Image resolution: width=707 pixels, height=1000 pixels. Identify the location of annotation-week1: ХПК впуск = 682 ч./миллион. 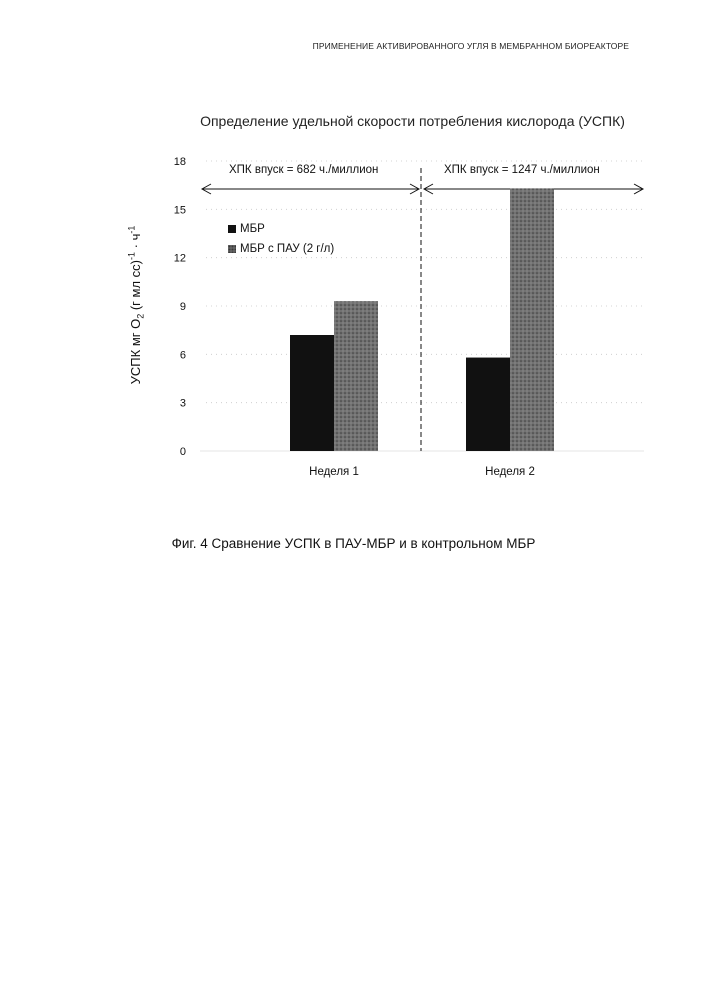
(303, 170).